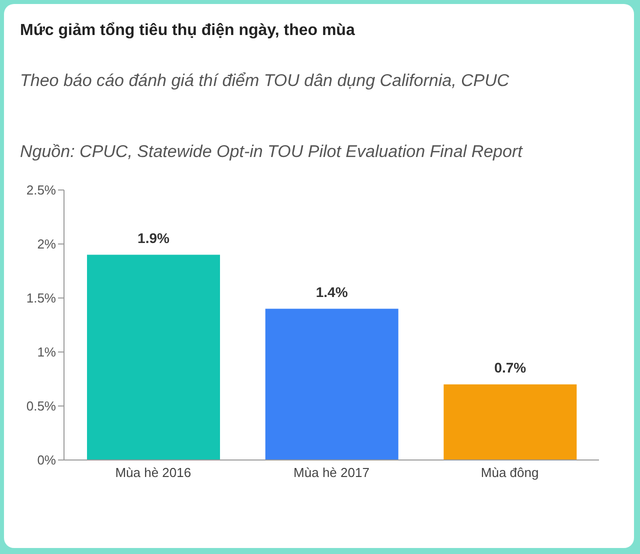  What do you see at coordinates (153, 472) in the screenshot?
I see `x-tick-label: Mùa hè 2016` at bounding box center [153, 472].